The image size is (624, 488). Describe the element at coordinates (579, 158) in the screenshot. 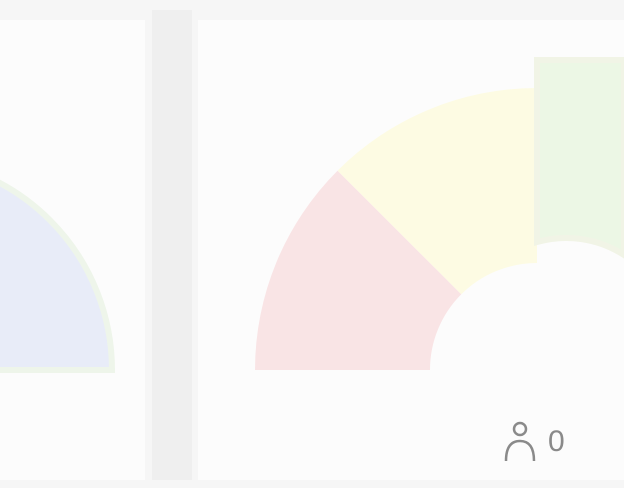

I see `gauge-green-segment` at that location.